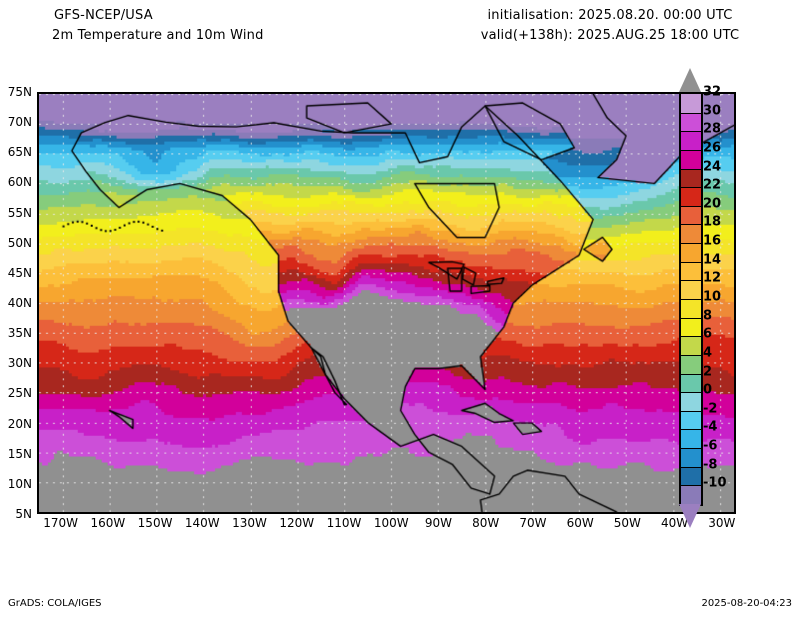 This screenshot has width=800, height=618. Describe the element at coordinates (691, 457) in the screenshot. I see `colorbar-band--6` at that location.